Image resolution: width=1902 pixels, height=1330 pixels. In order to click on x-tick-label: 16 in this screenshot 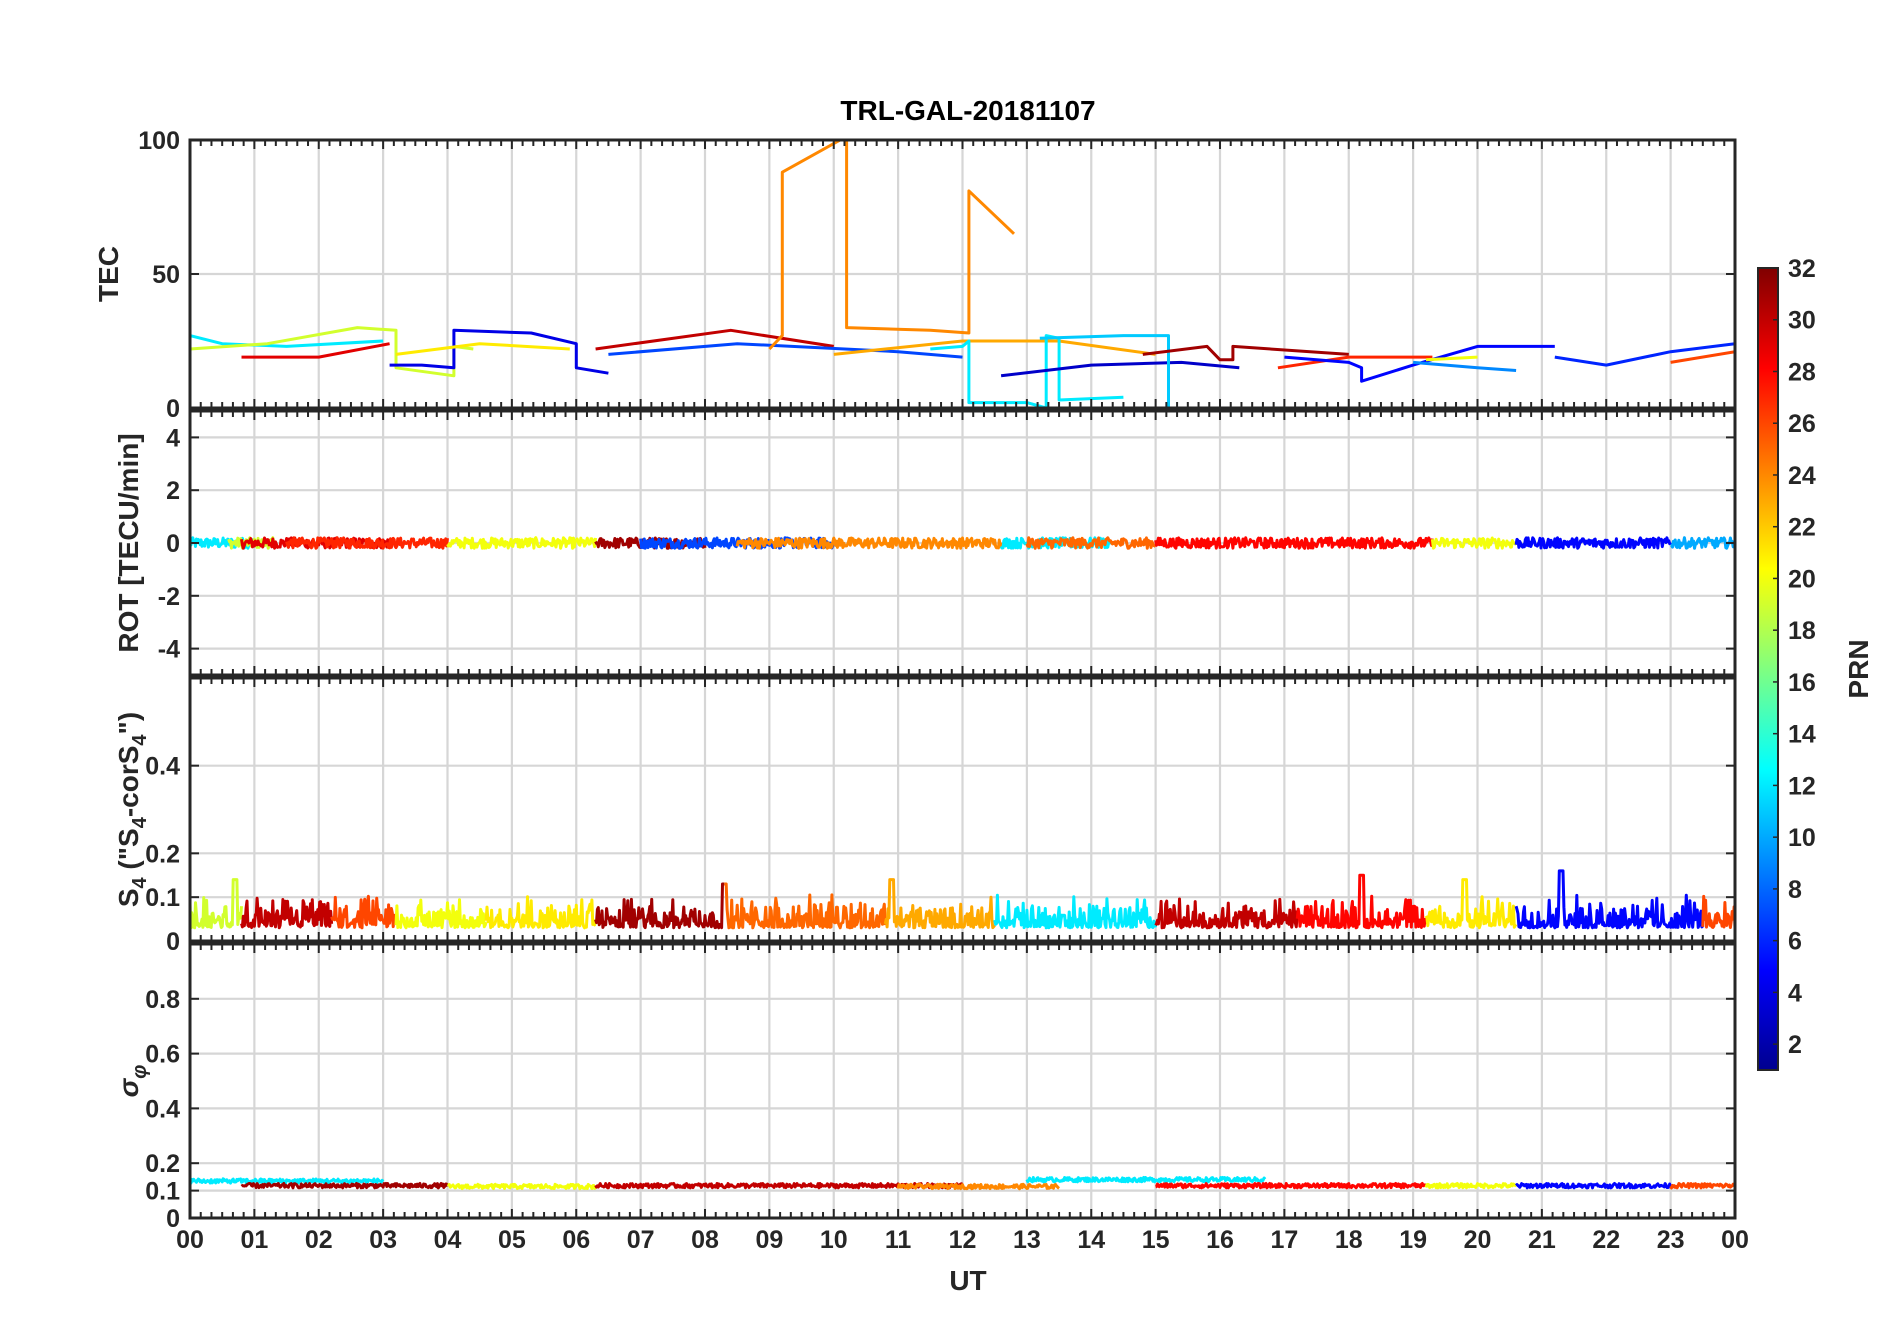, I will do `click(1220, 1240)`.